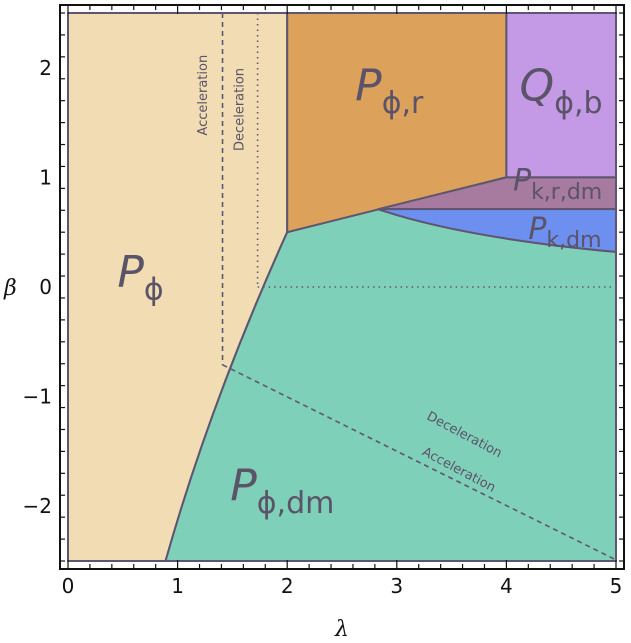 The image size is (631, 643). What do you see at coordinates (177, 586) in the screenshot?
I see `x-tick-label: 1` at bounding box center [177, 586].